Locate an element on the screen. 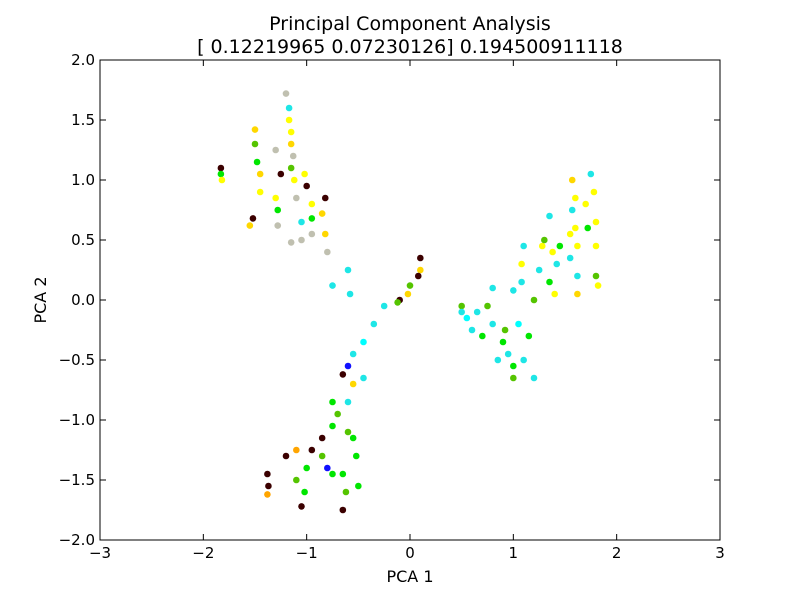 The image size is (800, 604). y-tick-label: −0.5 is located at coordinates (77, 360).